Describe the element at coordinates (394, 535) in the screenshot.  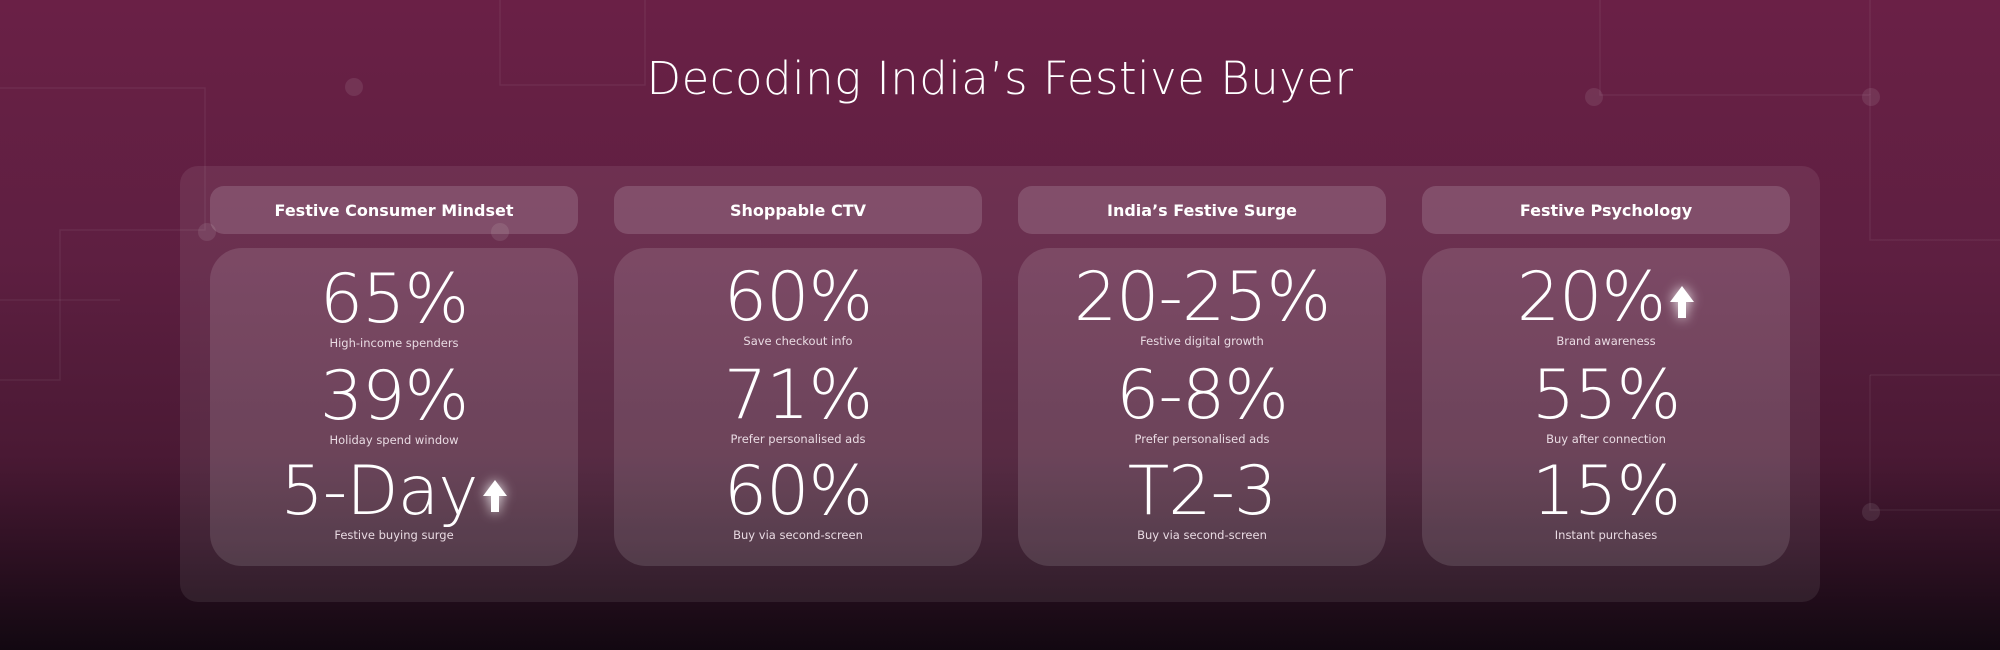
I see `stat-label: Festive buying surge` at that location.